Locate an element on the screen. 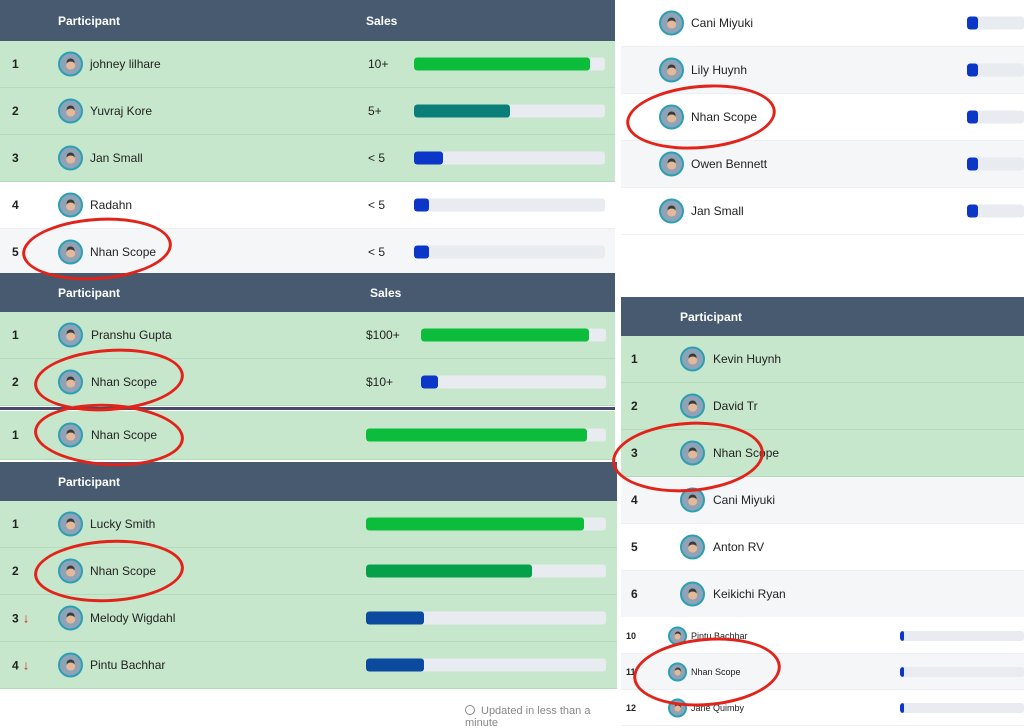 The image size is (1024, 728). leaderboard-row: 2 David Tr is located at coordinates (822, 406).